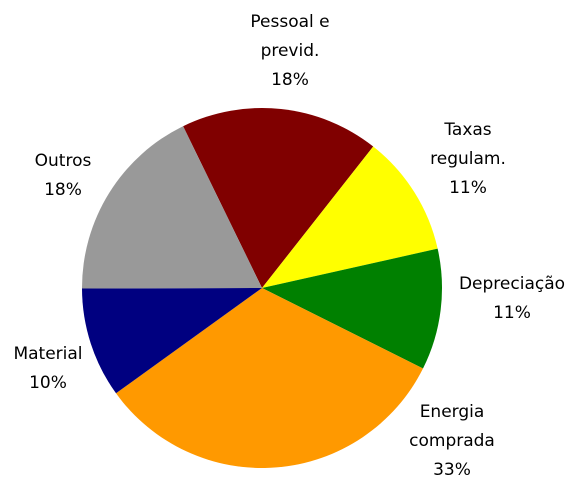  I want to click on slice-label: Energia comprada 33%, so click(452, 439).